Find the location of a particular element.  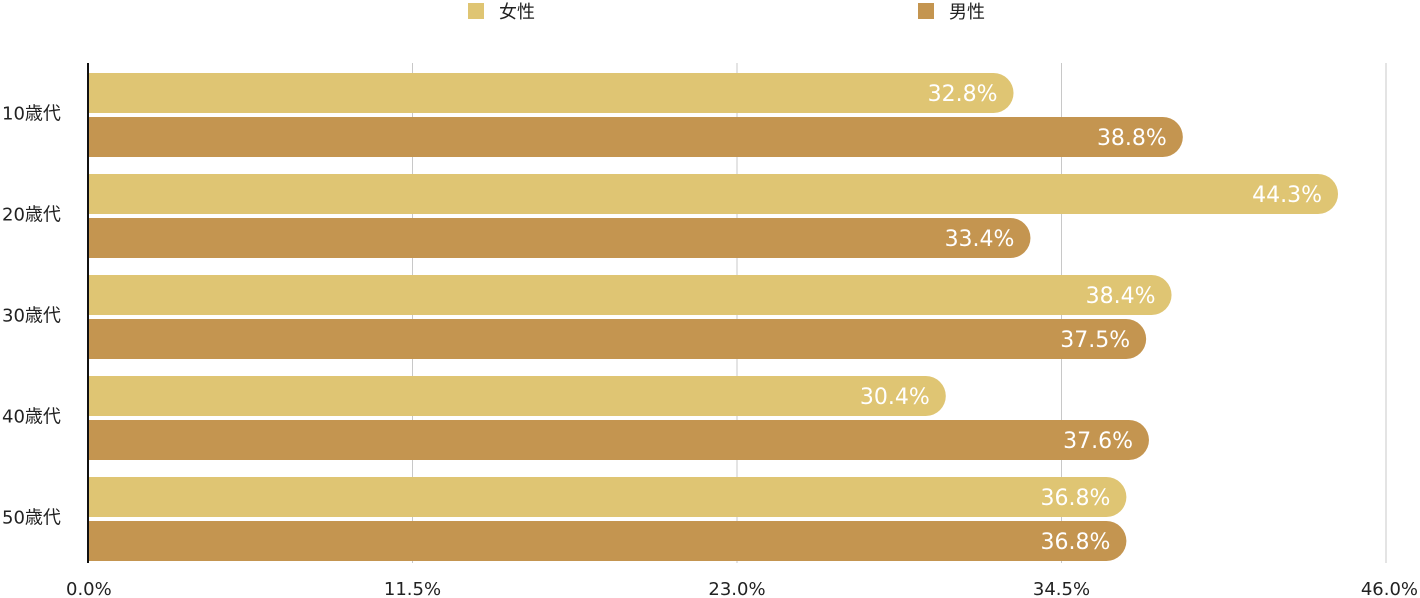

data-label: 44.3% is located at coordinates (1287, 195).